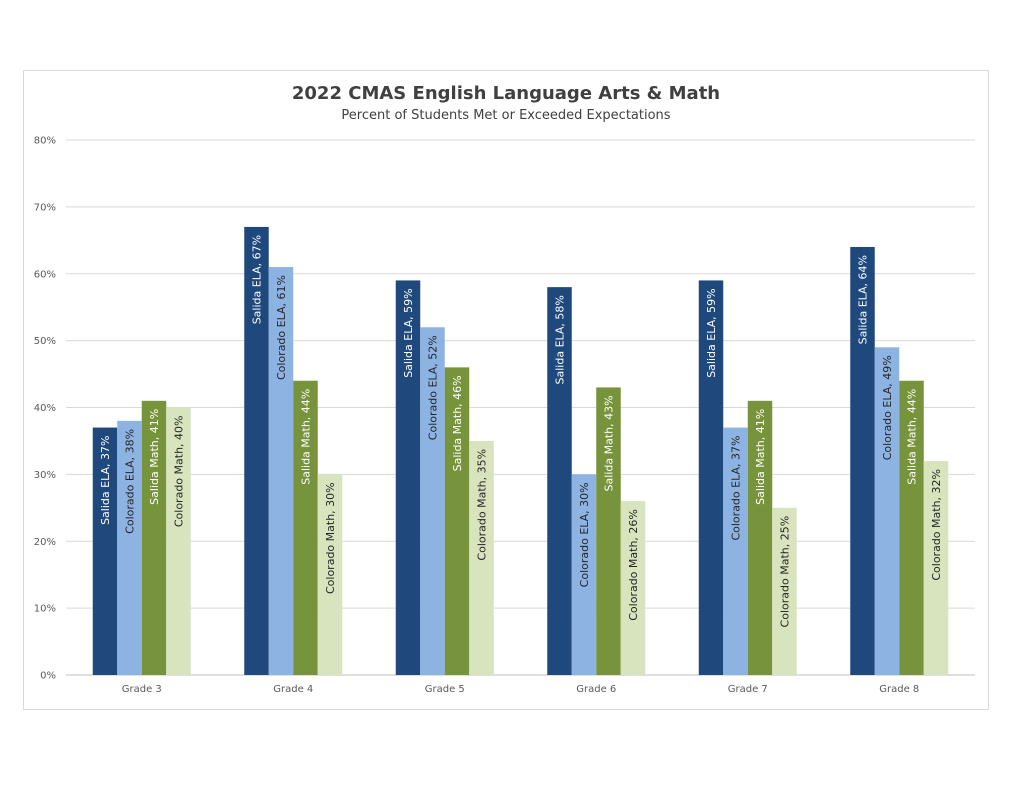 Image resolution: width=1024 pixels, height=791 pixels. I want to click on y-tick-label: 40%, so click(45, 408).